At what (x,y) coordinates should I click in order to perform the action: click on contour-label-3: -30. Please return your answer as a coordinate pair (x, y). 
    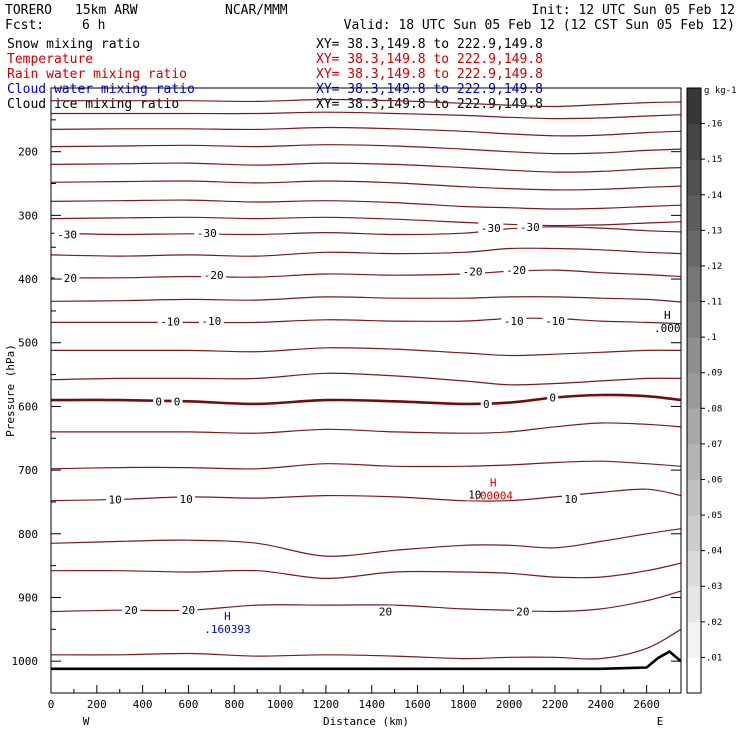
    Looking at the image, I should click on (530, 227).